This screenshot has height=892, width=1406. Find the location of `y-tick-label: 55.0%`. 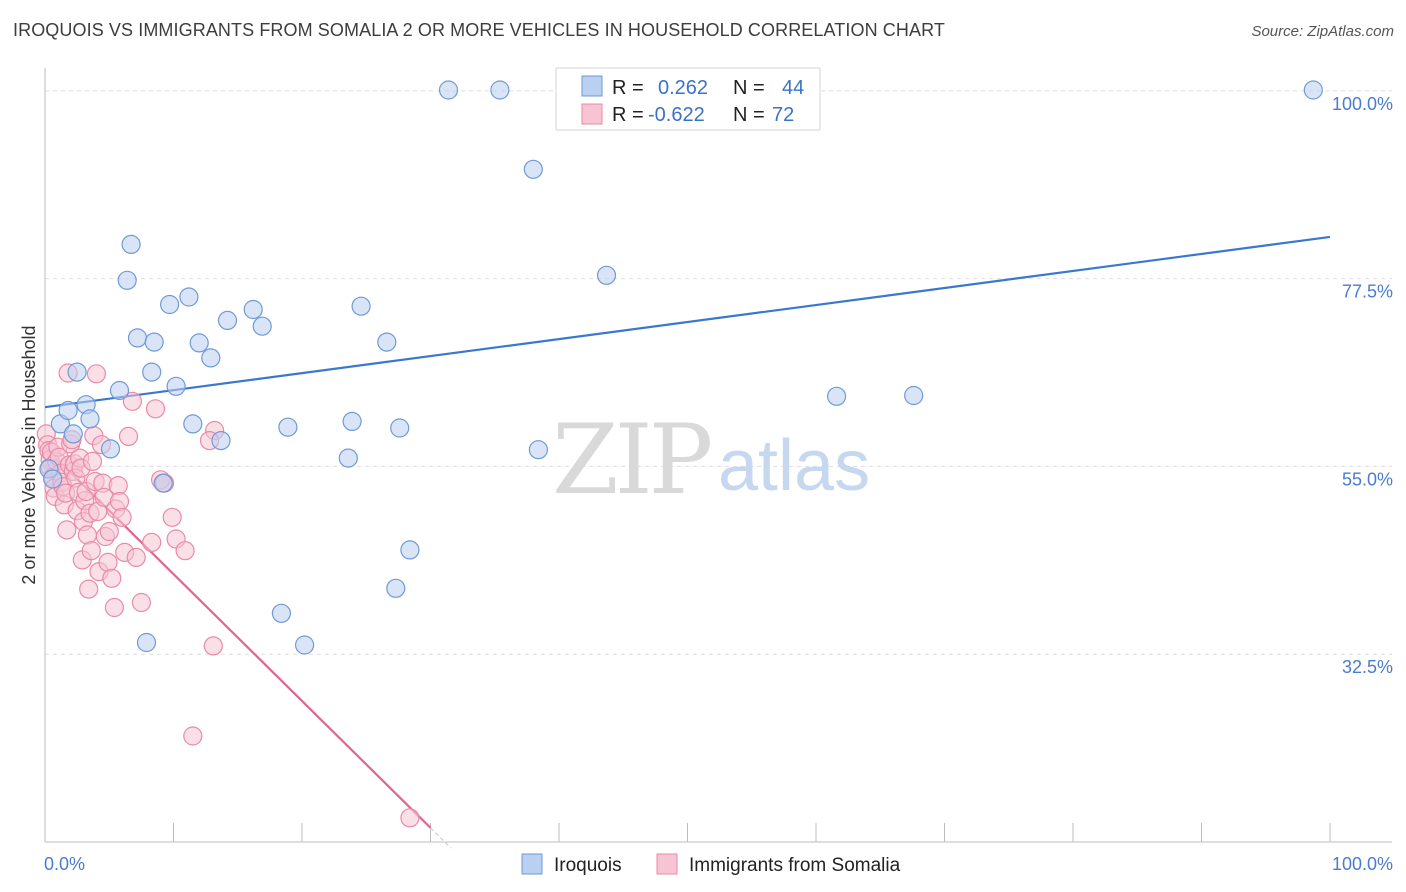

y-tick-label: 55.0% is located at coordinates (1367, 479).